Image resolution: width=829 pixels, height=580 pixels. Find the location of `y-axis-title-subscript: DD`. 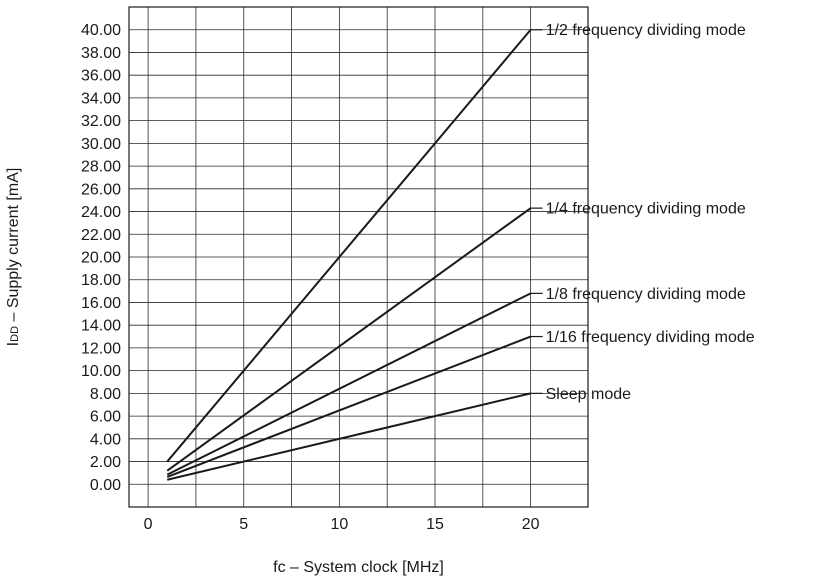

y-axis-title-subscript: DD is located at coordinates (15, 334).